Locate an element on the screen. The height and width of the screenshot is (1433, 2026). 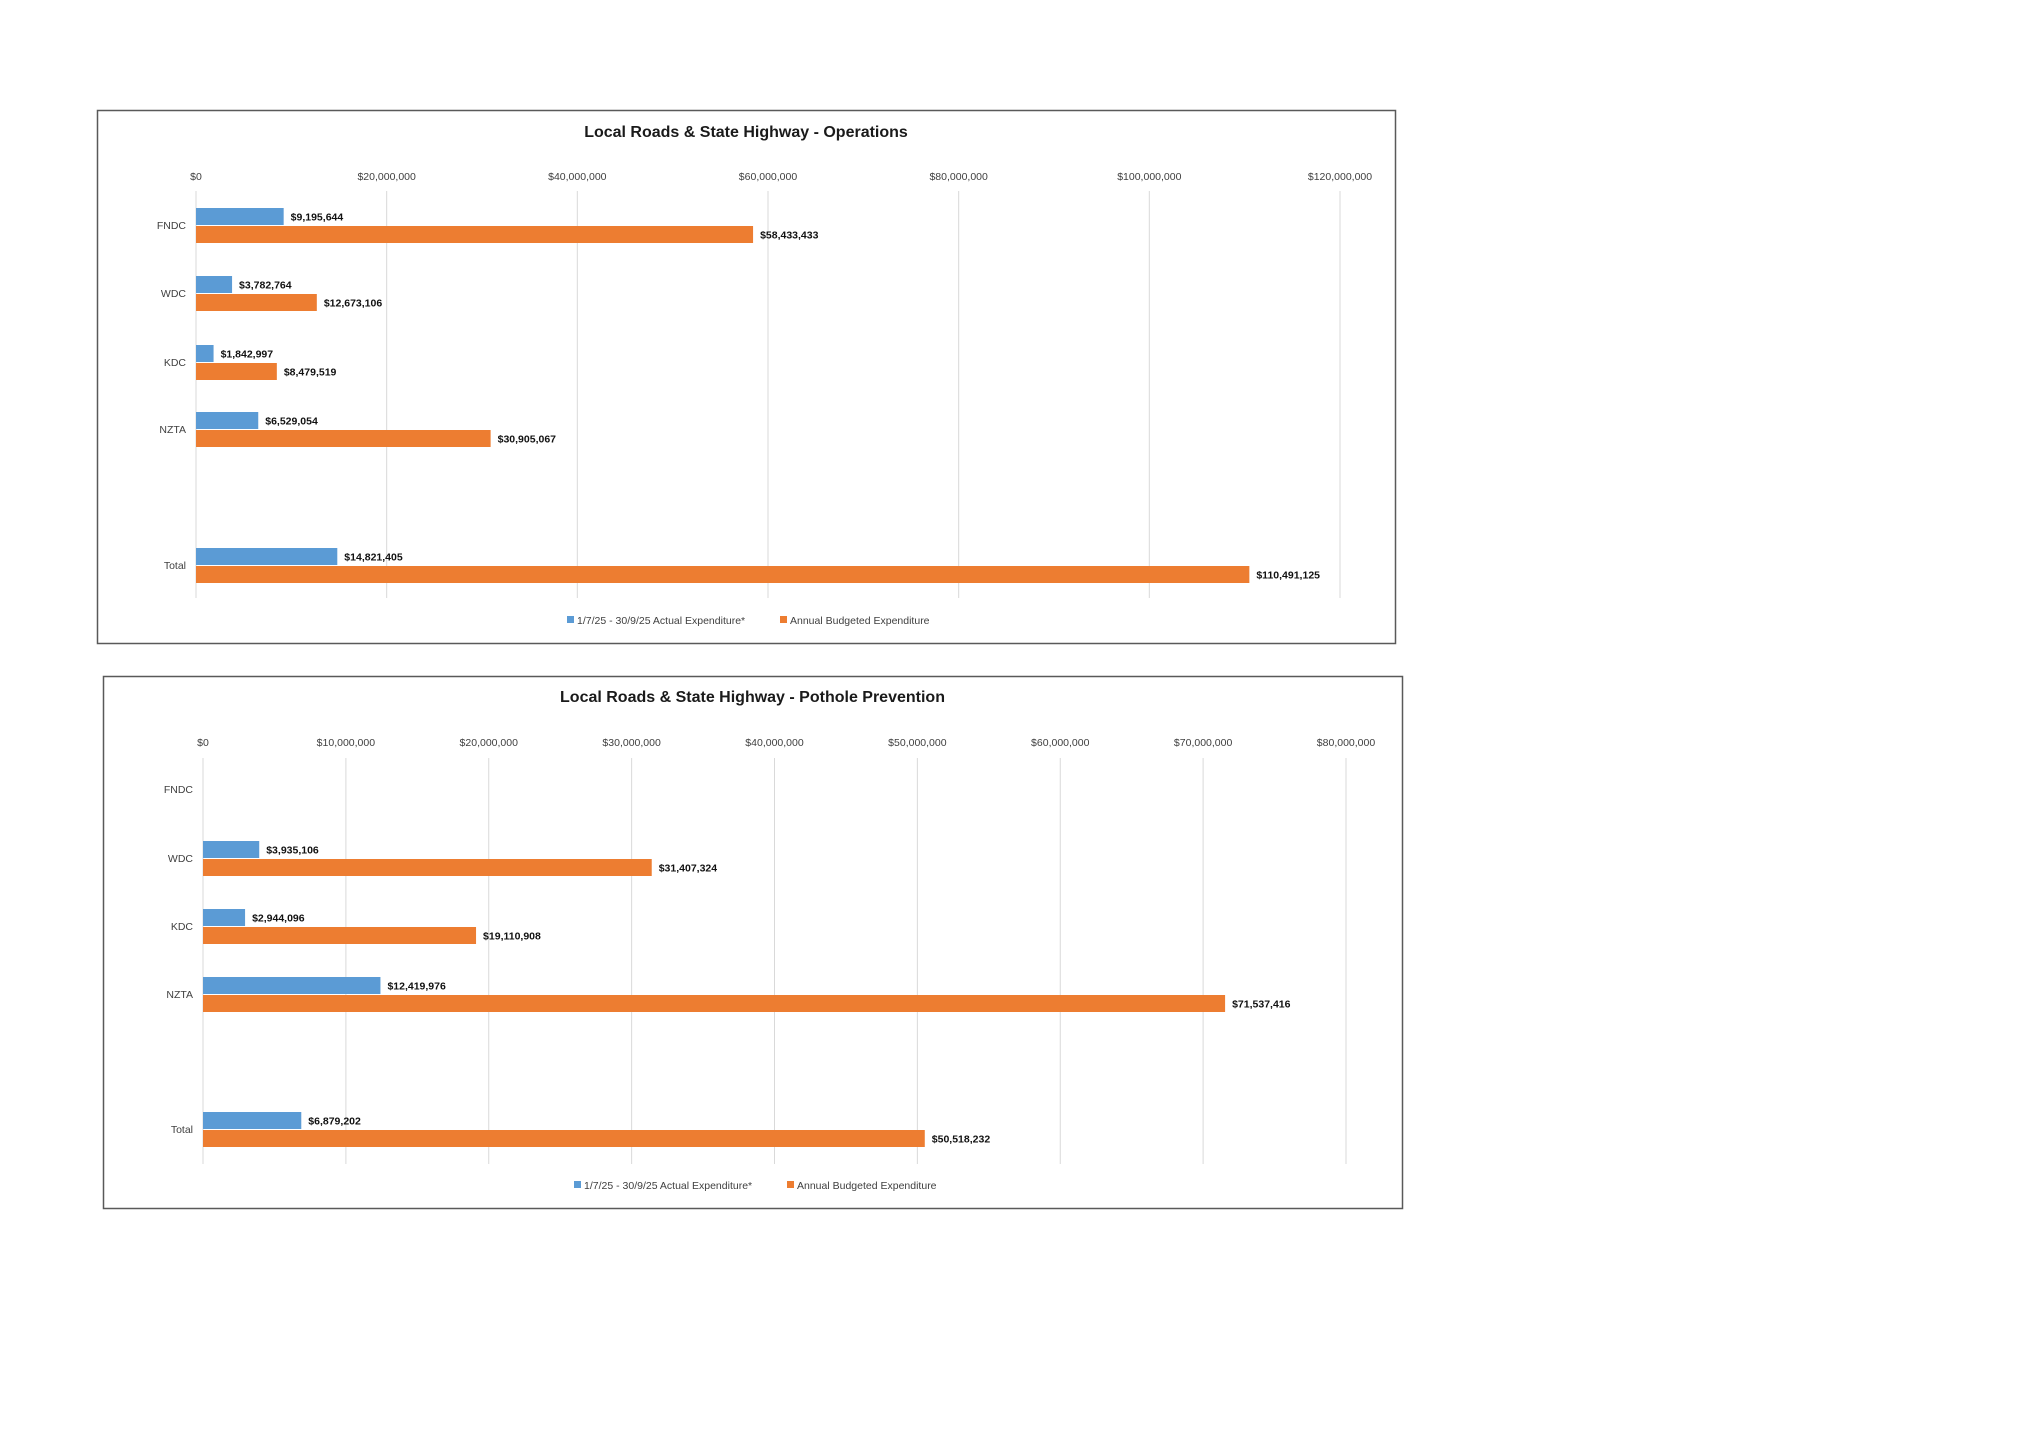
x-tick-label: $50,000,000 is located at coordinates (917, 743).